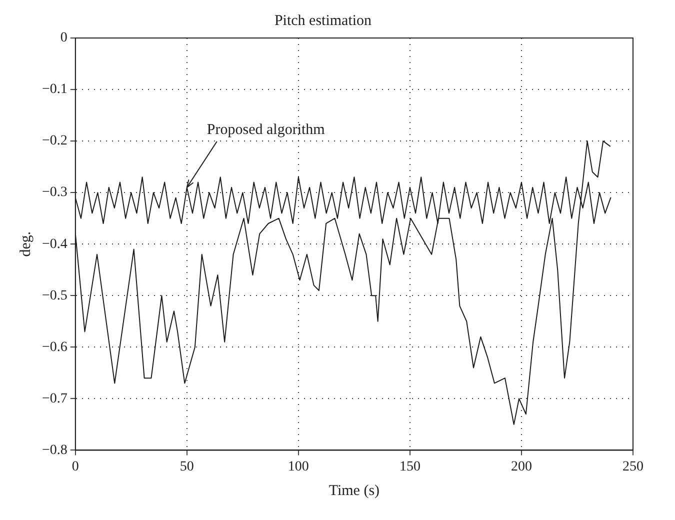  Describe the element at coordinates (409, 466) in the screenshot. I see `x-tick-label: 150` at that location.